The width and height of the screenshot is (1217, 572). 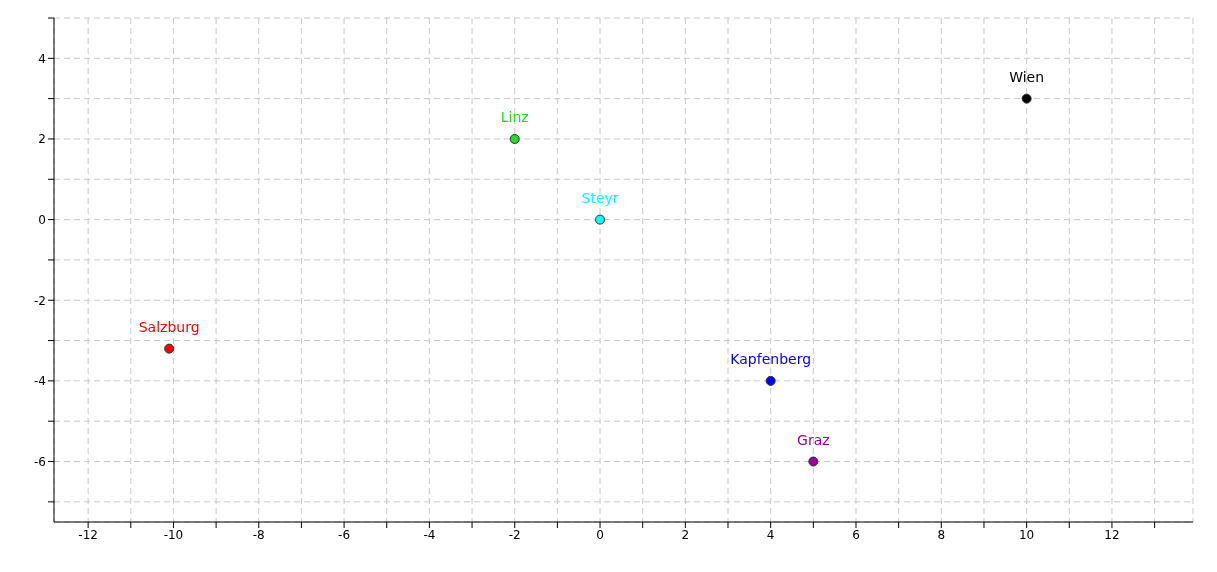 What do you see at coordinates (600, 534) in the screenshot?
I see `x-tick-label: 0` at bounding box center [600, 534].